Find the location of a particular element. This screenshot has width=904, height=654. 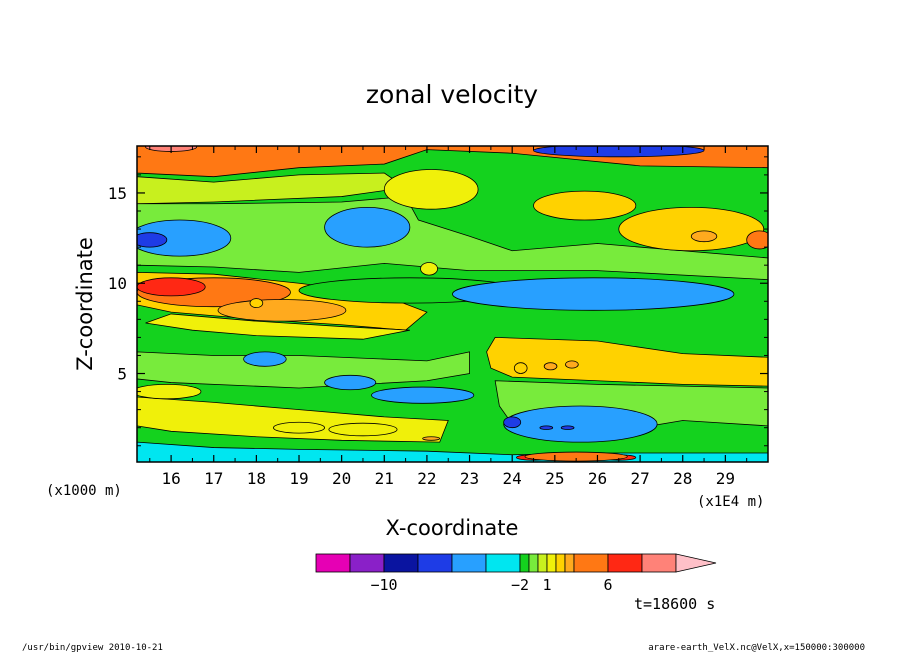

x-unit-label: (x1E4 m) is located at coordinates (730, 502).